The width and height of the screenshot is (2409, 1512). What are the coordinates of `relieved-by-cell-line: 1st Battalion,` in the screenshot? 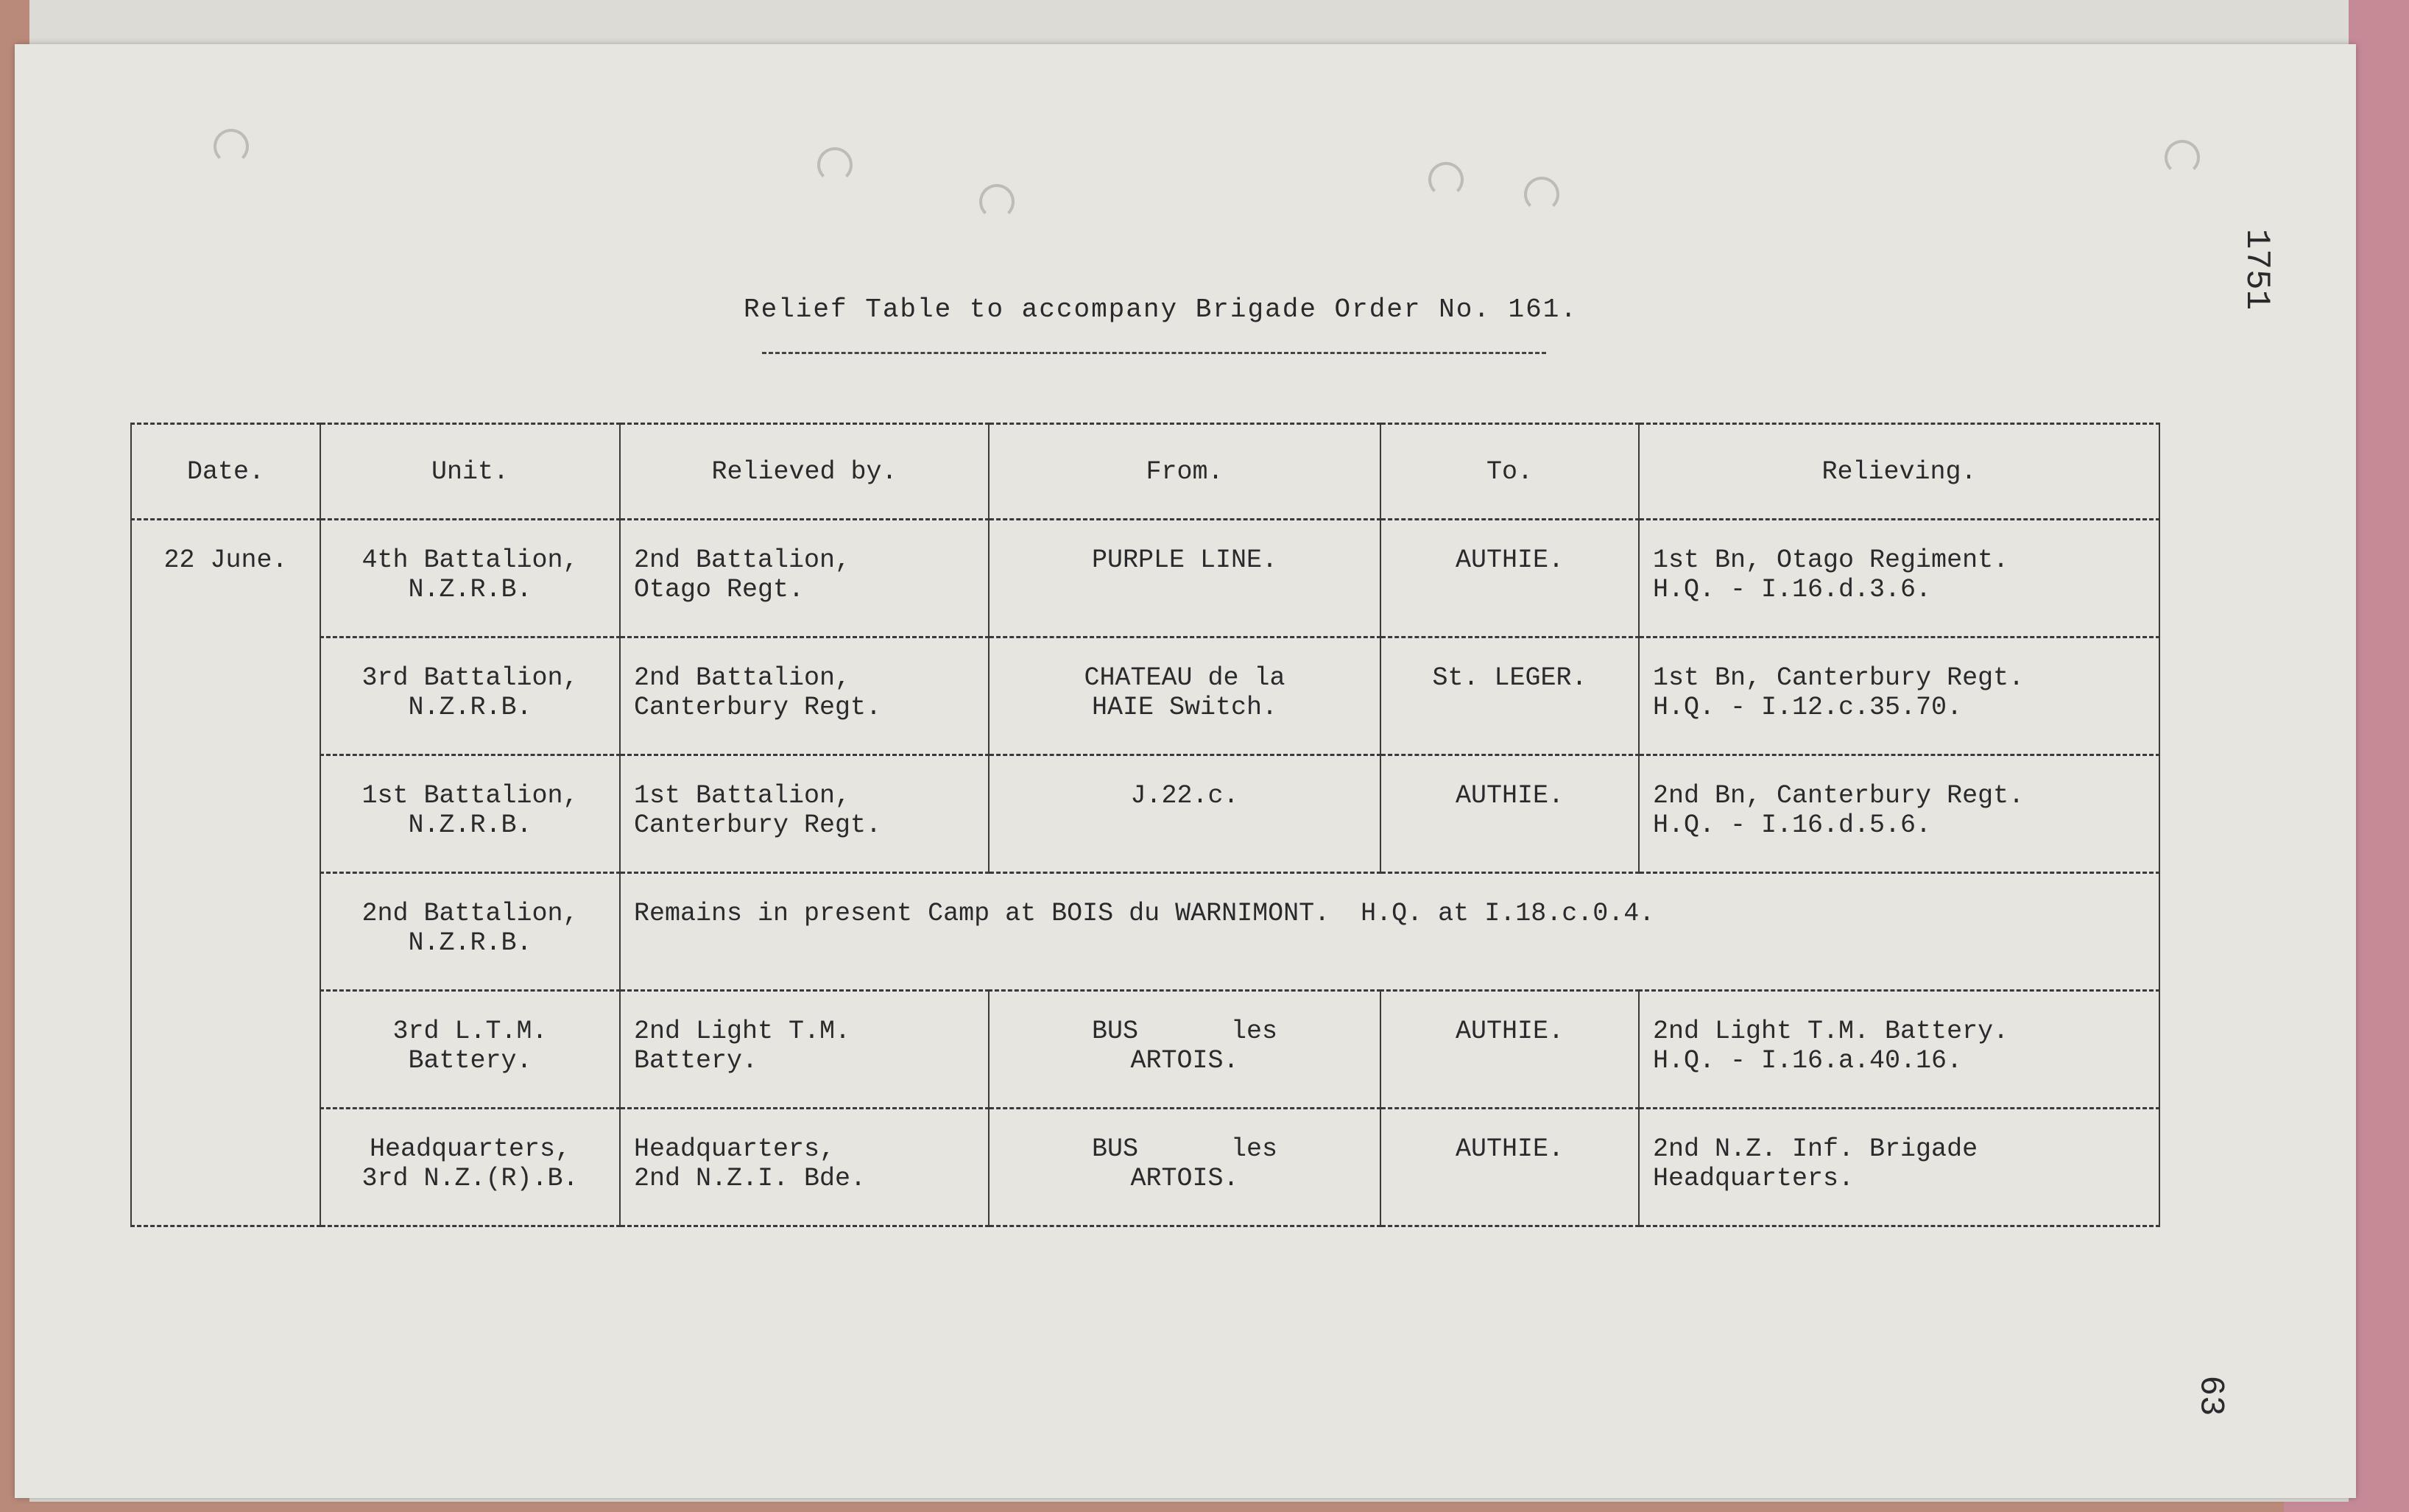 It's located at (742, 795).